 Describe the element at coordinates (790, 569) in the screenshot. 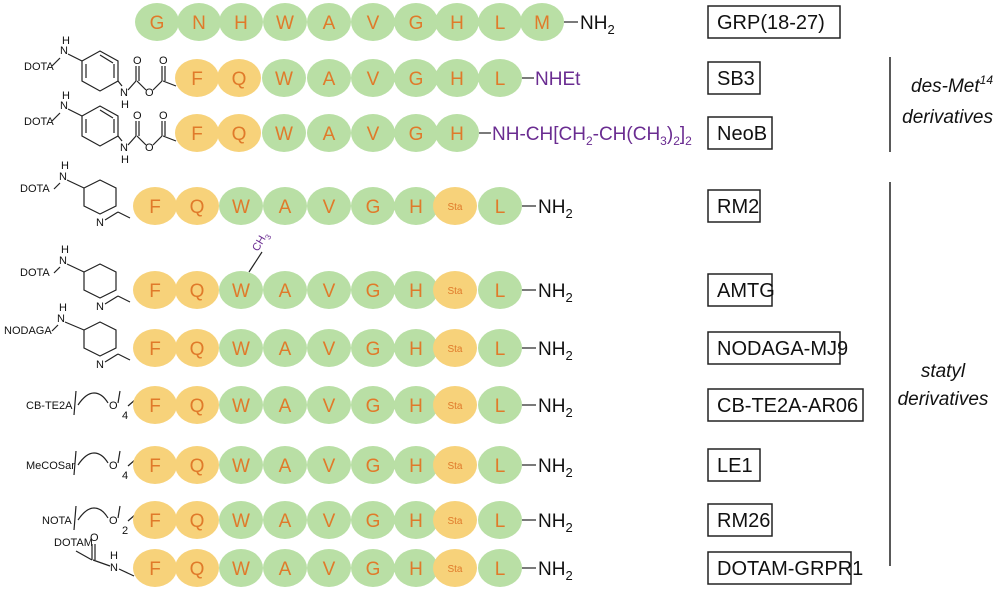

I see `label-text: DOTAM-GRPR1` at that location.